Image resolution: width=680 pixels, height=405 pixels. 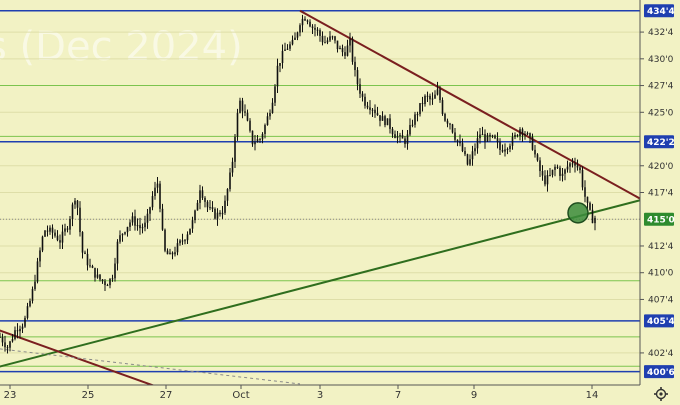 I want to click on price-badge-label: 400'6, so click(x=661, y=373).